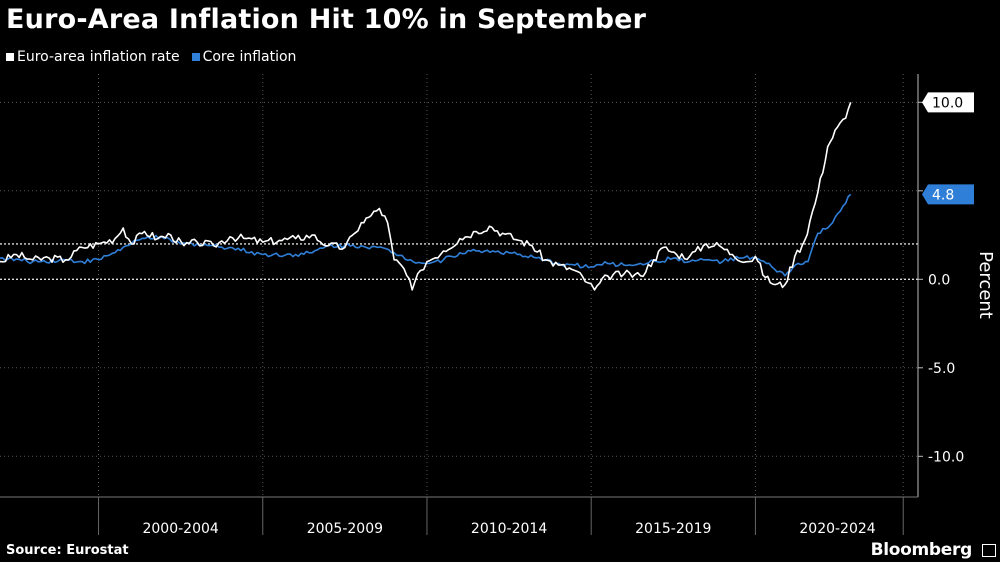  I want to click on inflation-end-label: 10.0, so click(947, 103).